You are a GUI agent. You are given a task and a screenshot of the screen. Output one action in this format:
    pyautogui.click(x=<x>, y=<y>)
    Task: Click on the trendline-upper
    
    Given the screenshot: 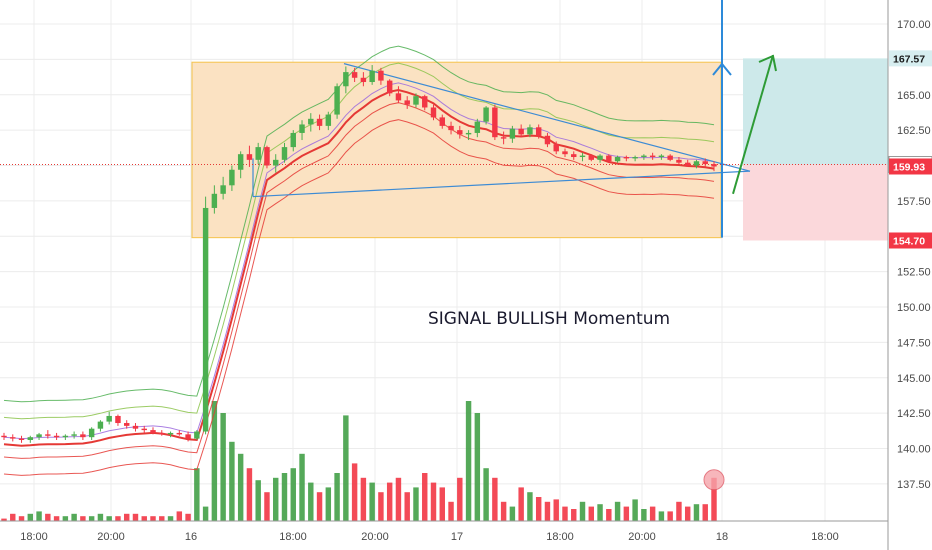 What is the action you would take?
    pyautogui.click(x=547, y=117)
    